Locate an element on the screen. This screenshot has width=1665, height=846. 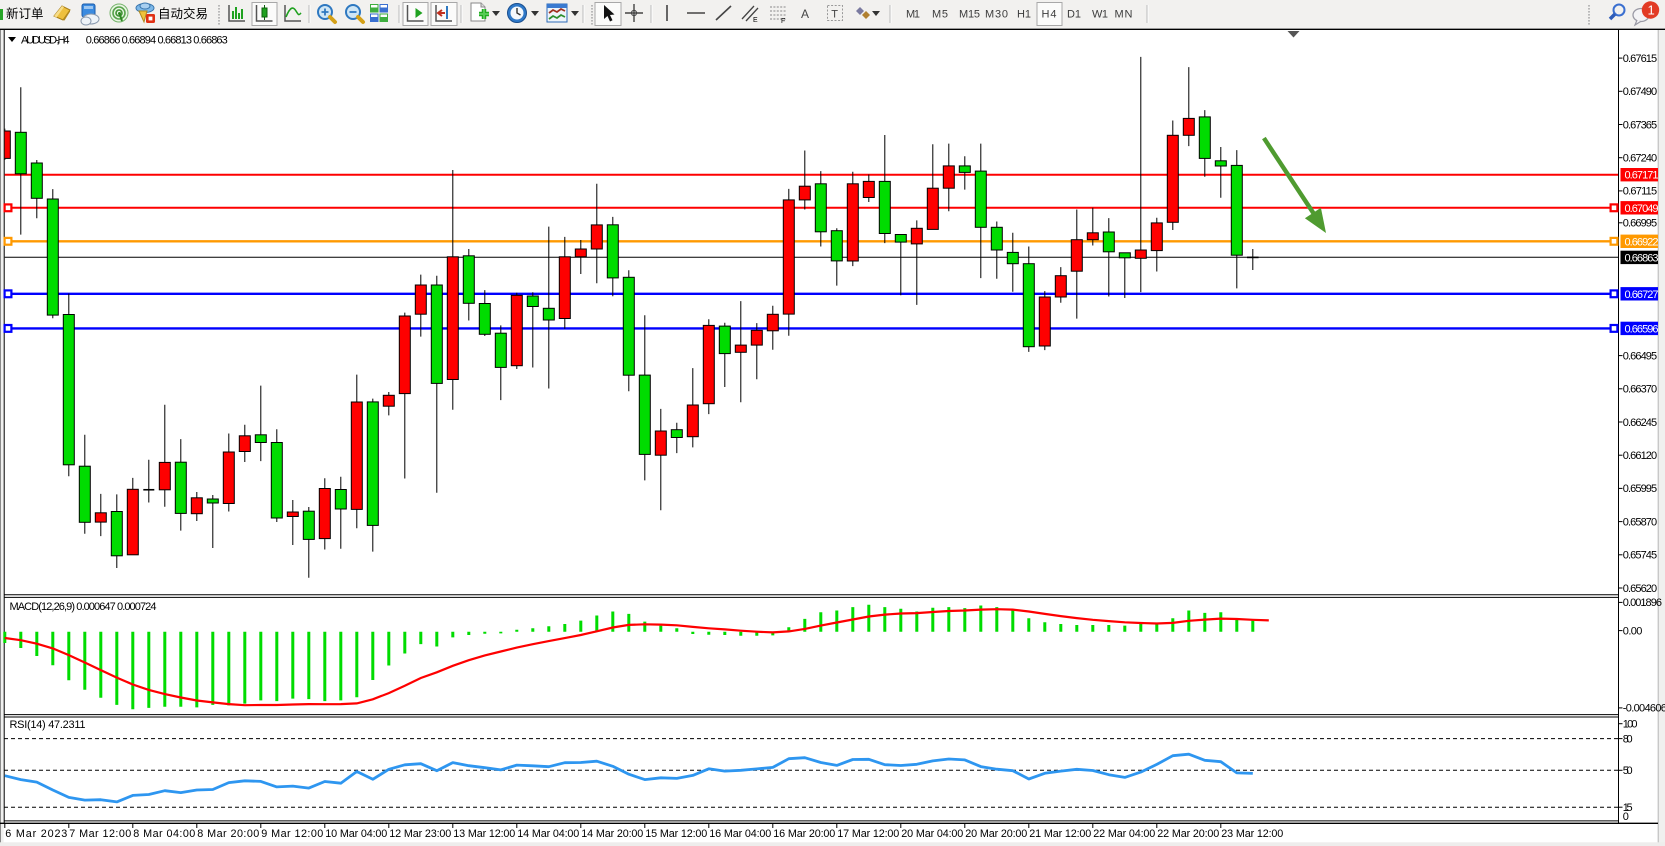
svg-text: 0.65620 is located at coordinates (1640, 589).